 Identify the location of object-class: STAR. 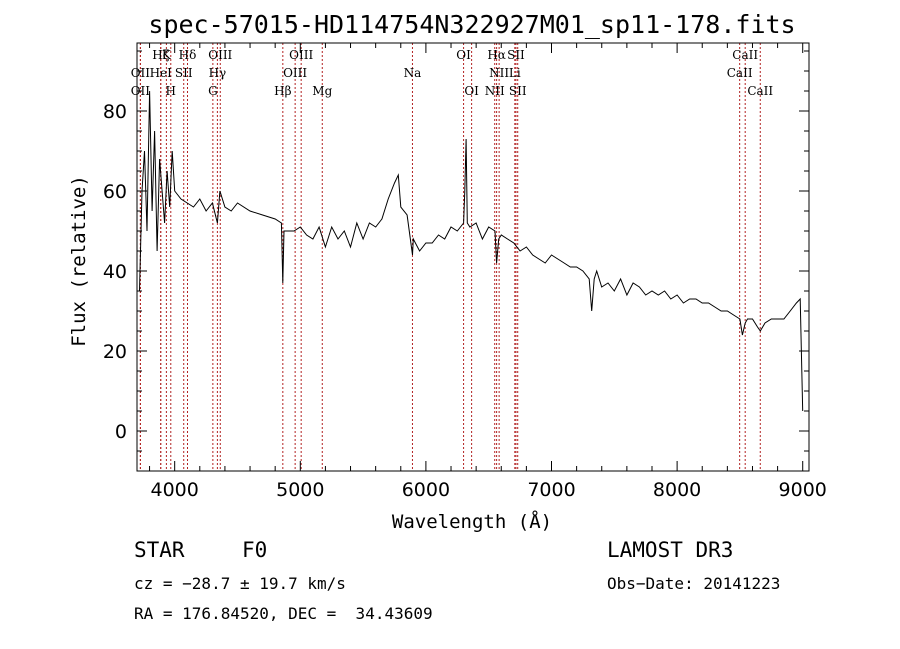
(159, 550).